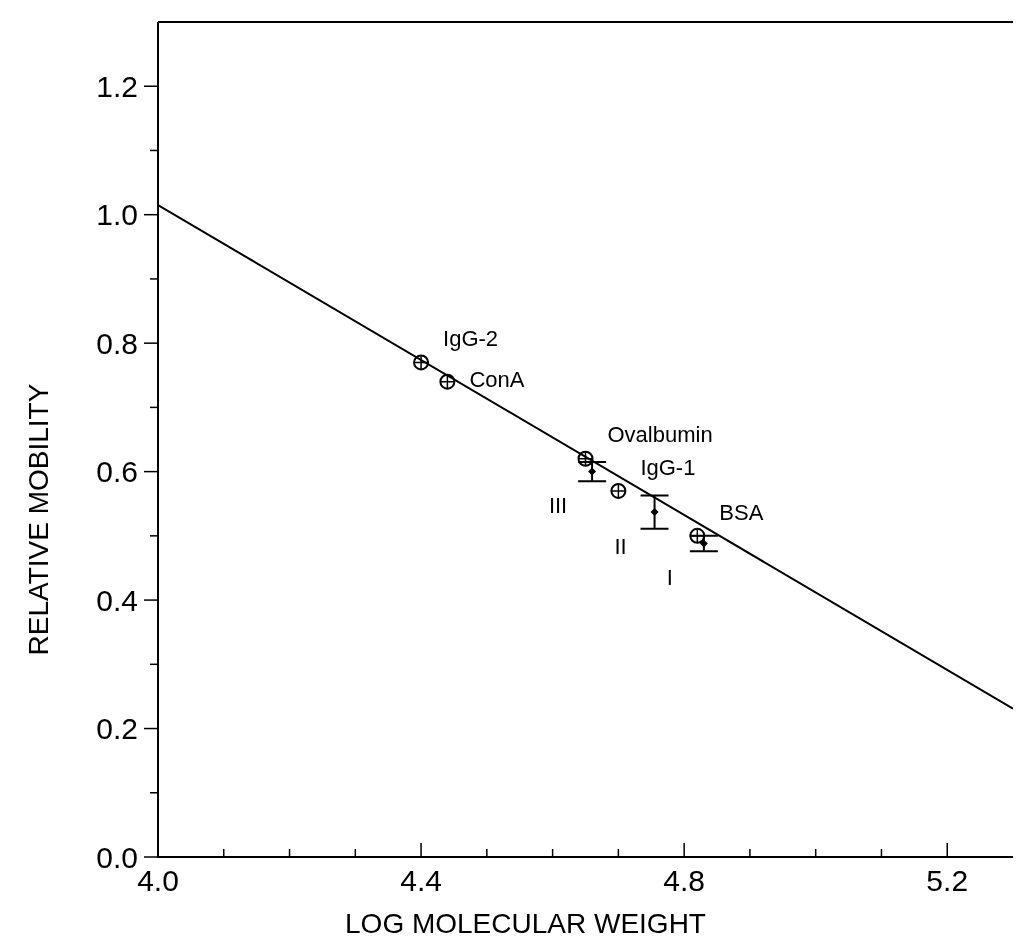 Image resolution: width=1021 pixels, height=950 pixels. Describe the element at coordinates (660, 435) in the screenshot. I see `annotation: Ovalbumin` at that location.